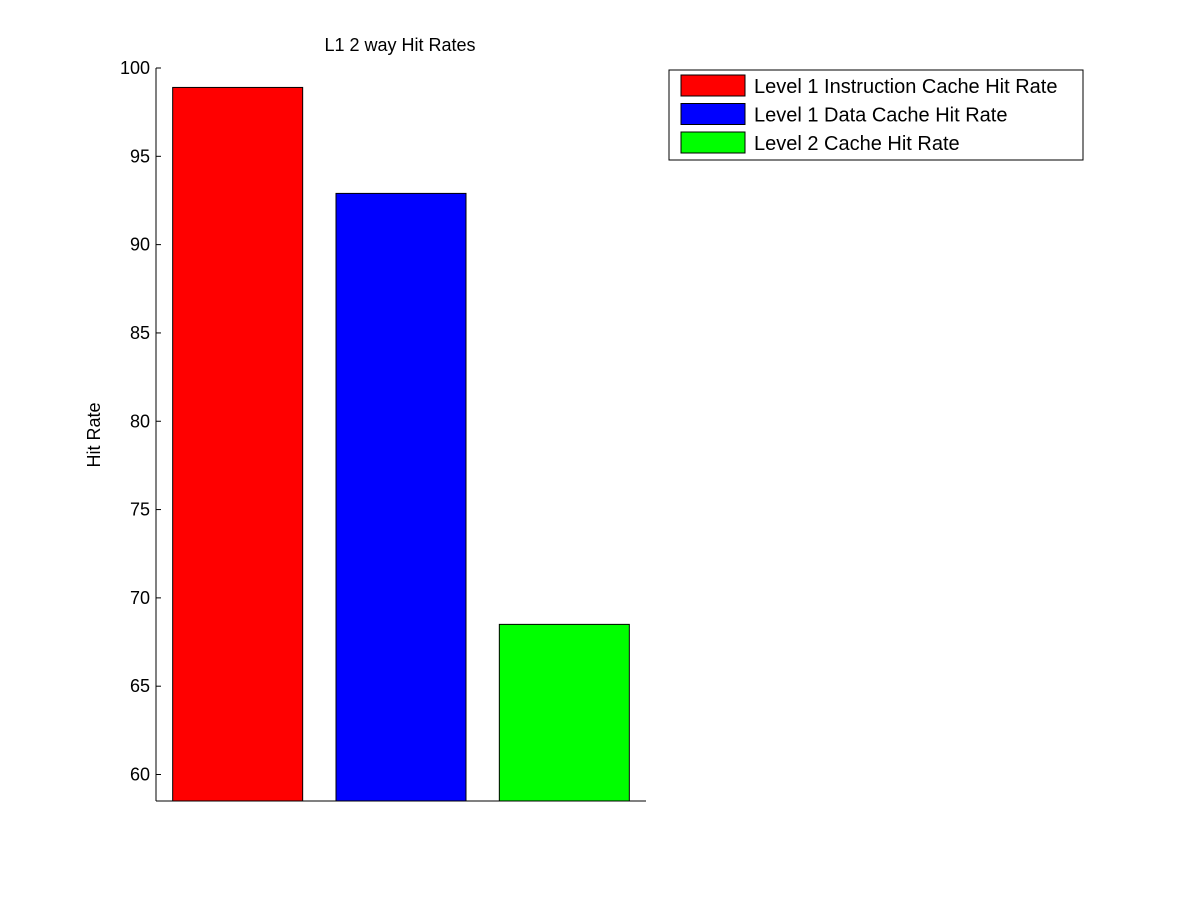 The image size is (1200, 900). What do you see at coordinates (140, 598) in the screenshot?
I see `y-tick-label: 70` at bounding box center [140, 598].